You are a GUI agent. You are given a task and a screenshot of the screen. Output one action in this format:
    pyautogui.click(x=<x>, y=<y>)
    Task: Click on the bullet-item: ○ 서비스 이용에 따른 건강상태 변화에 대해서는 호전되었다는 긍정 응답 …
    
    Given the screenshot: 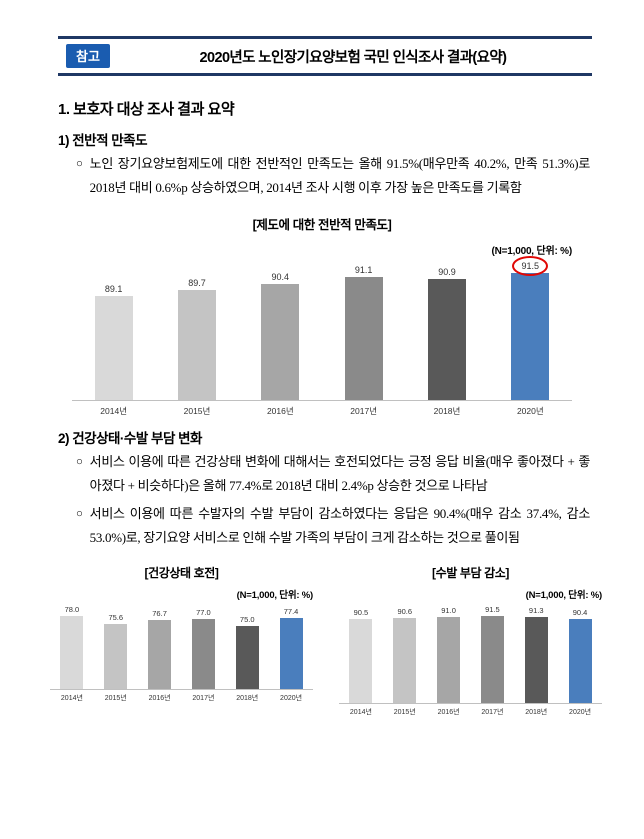 What is the action you would take?
    pyautogui.click(x=333, y=474)
    